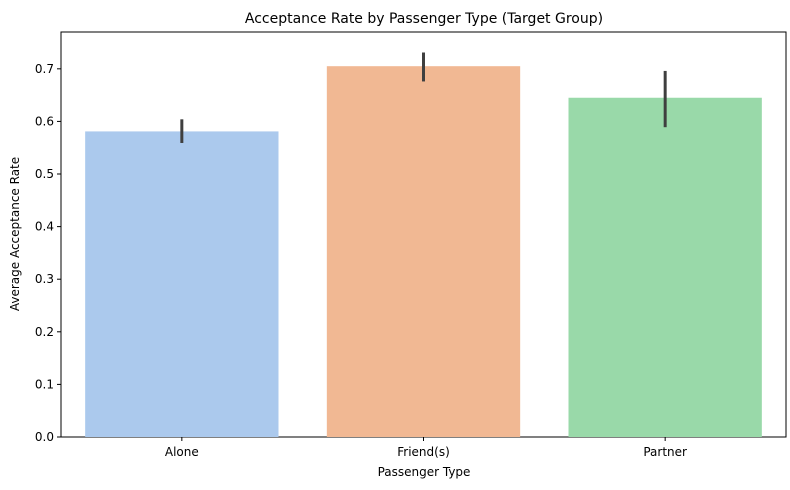  Describe the element at coordinates (44, 437) in the screenshot. I see `y-tick-label: 0.0` at that location.